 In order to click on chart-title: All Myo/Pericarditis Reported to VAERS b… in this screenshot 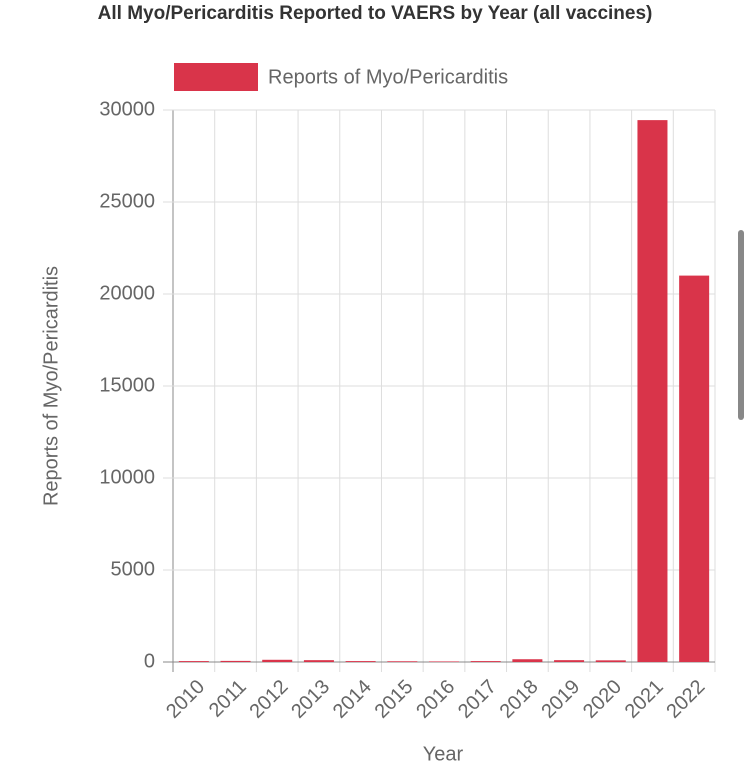, I will do `click(375, 13)`.